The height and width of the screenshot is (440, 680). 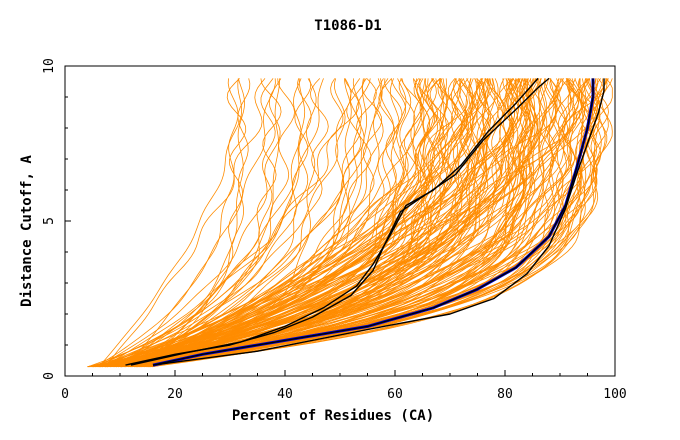 I want to click on x-tick-label: 80, so click(x=505, y=394).